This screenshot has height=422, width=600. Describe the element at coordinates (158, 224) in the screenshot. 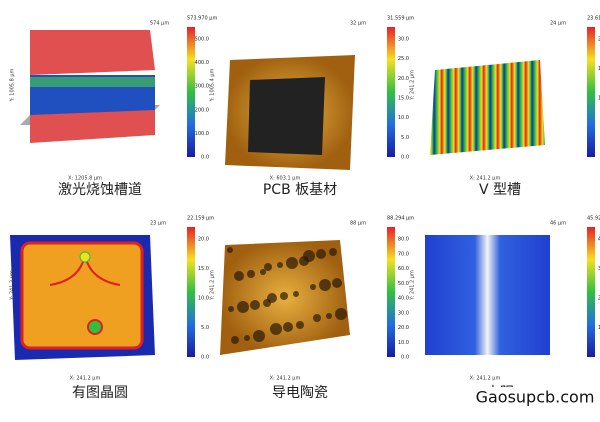

I see `z-label: 23 µm` at that location.